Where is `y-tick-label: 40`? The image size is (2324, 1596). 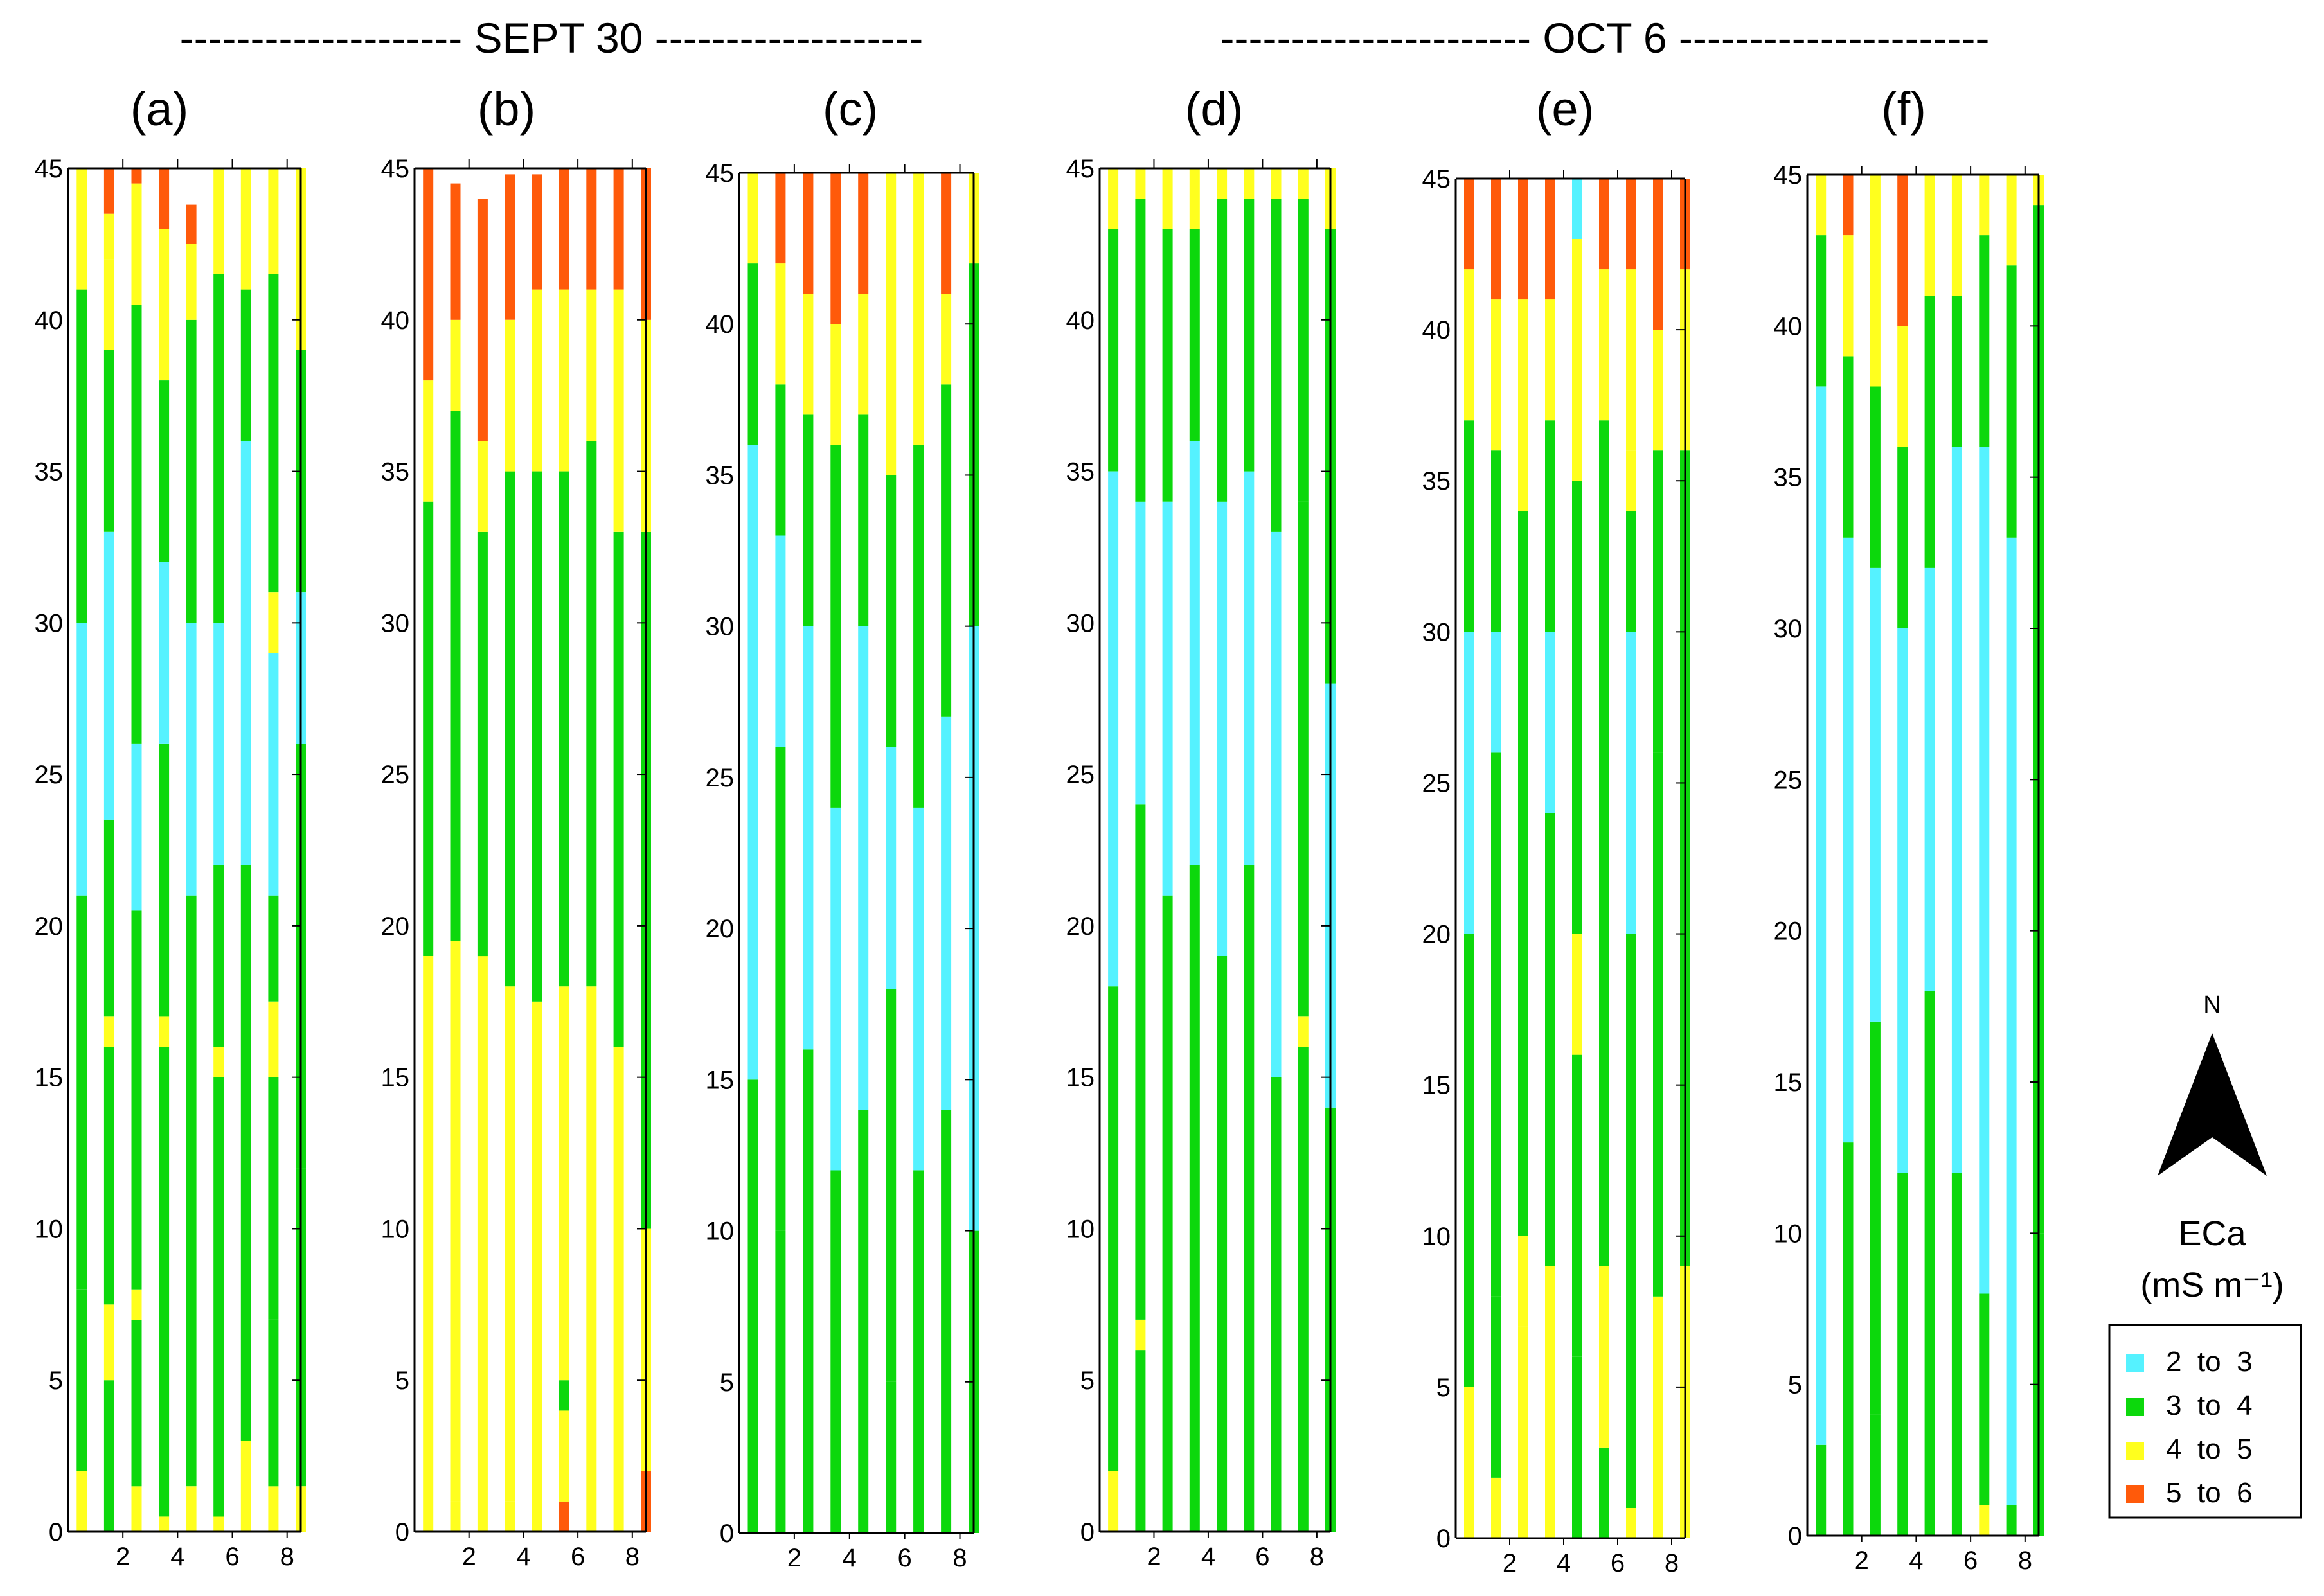
y-tick-label: 40 is located at coordinates (1080, 320).